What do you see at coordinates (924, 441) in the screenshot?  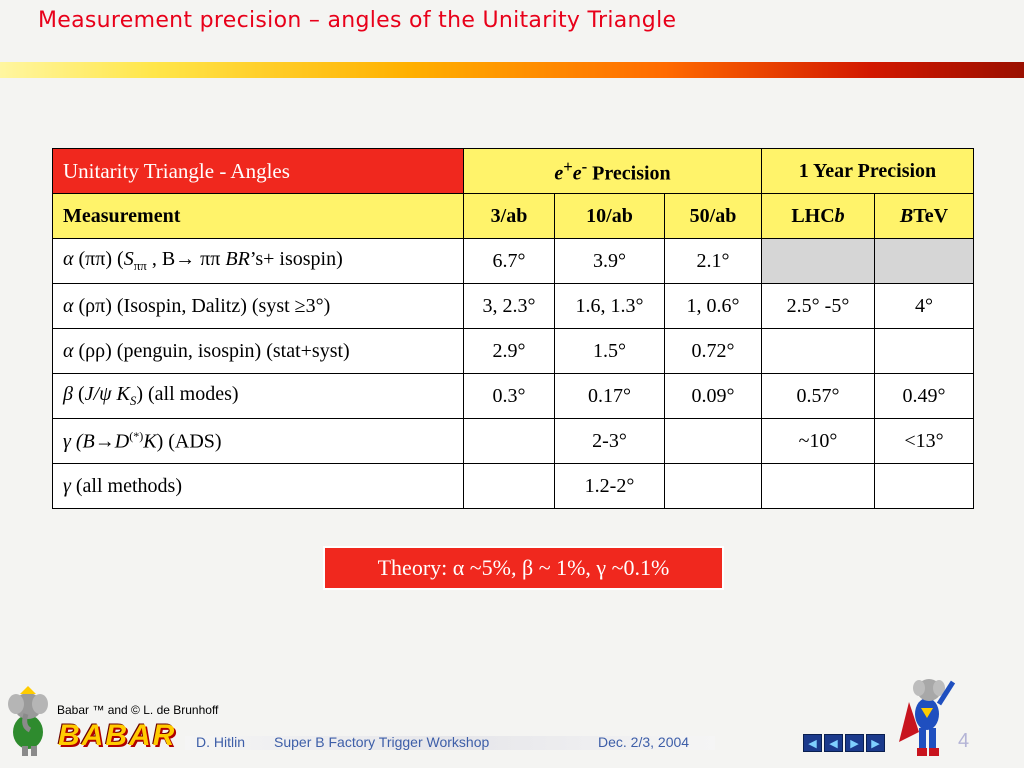 I see `cell-btev: <13°` at bounding box center [924, 441].